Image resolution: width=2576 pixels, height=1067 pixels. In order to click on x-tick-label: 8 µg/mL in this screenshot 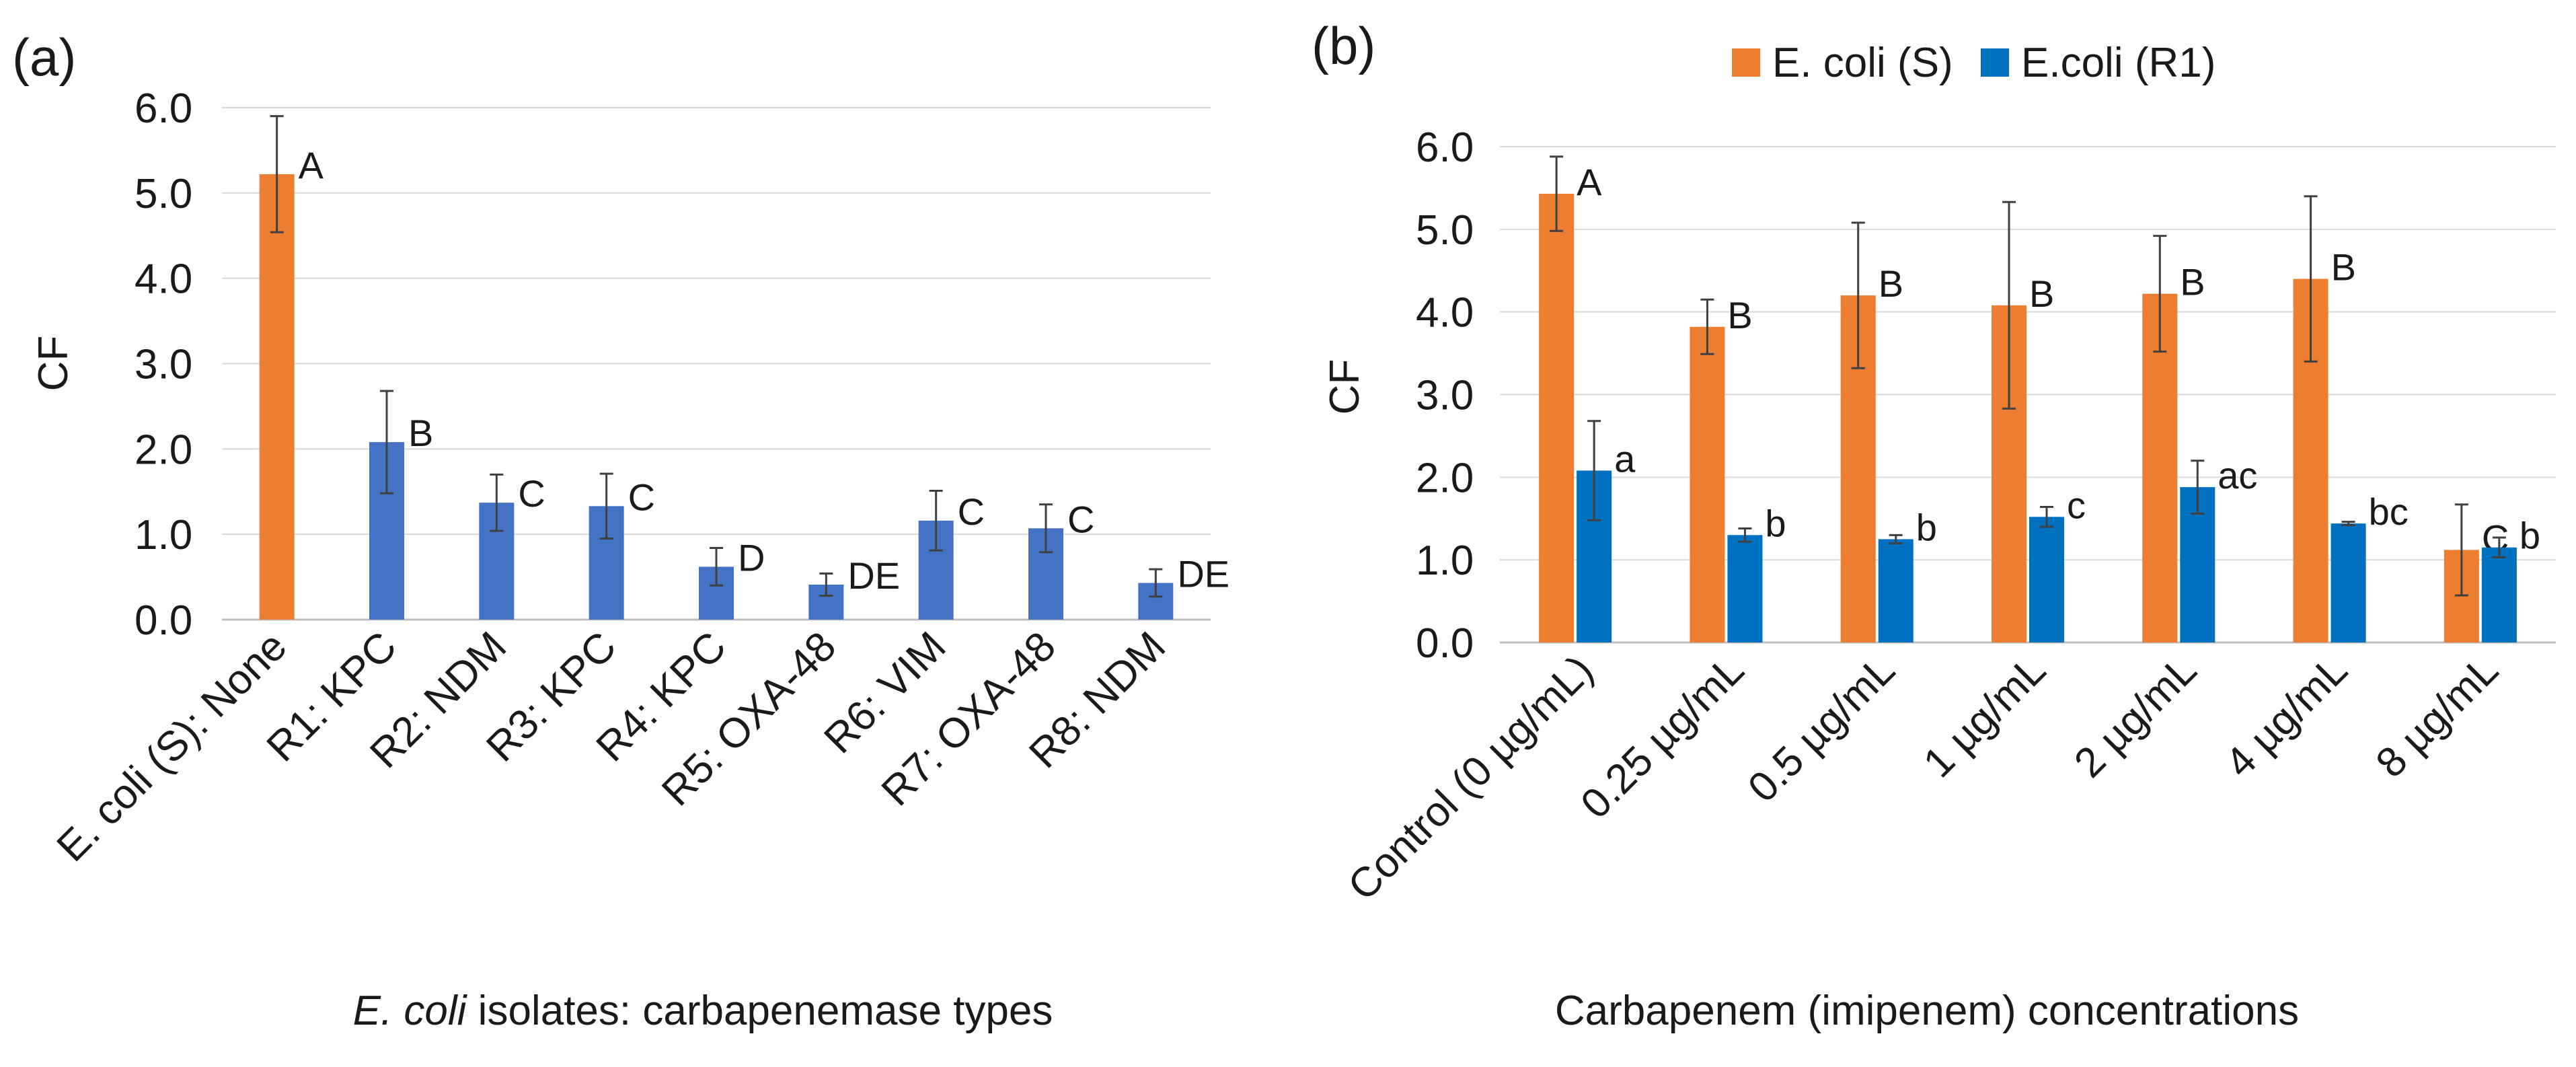, I will do `click(2437, 716)`.